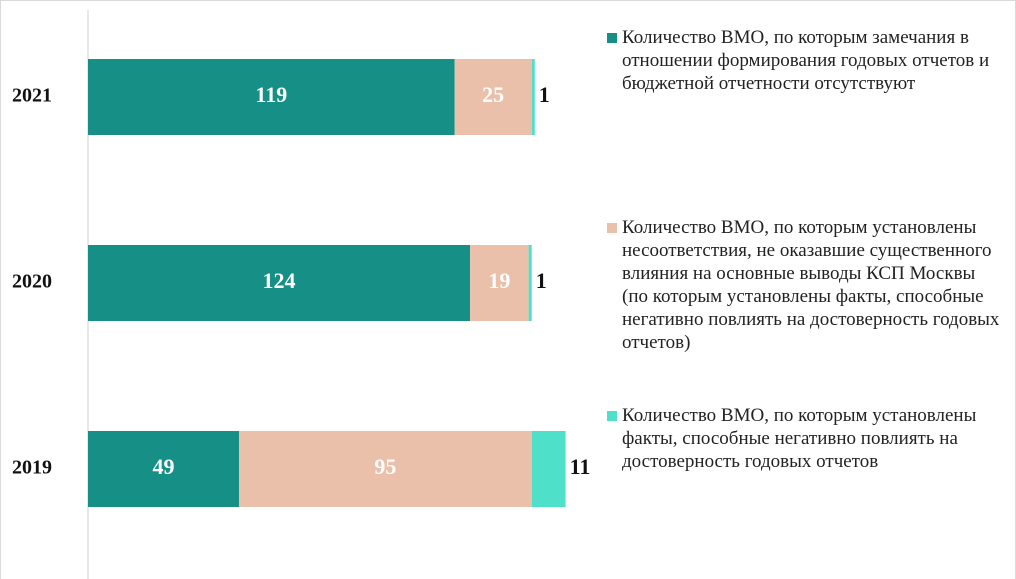 The image size is (1016, 579). I want to click on y-tick-label: 2020, so click(32, 282).